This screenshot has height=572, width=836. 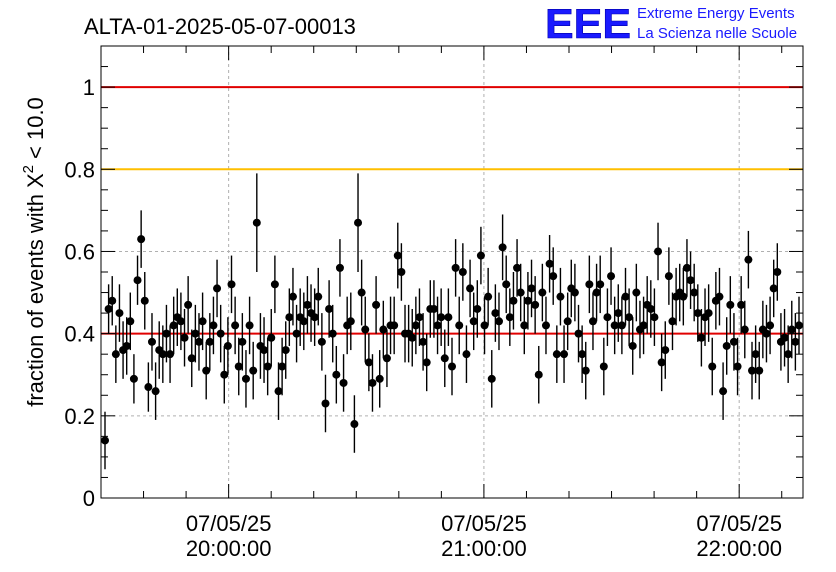 I want to click on y-tick-label: 0.8, so click(x=79, y=169).